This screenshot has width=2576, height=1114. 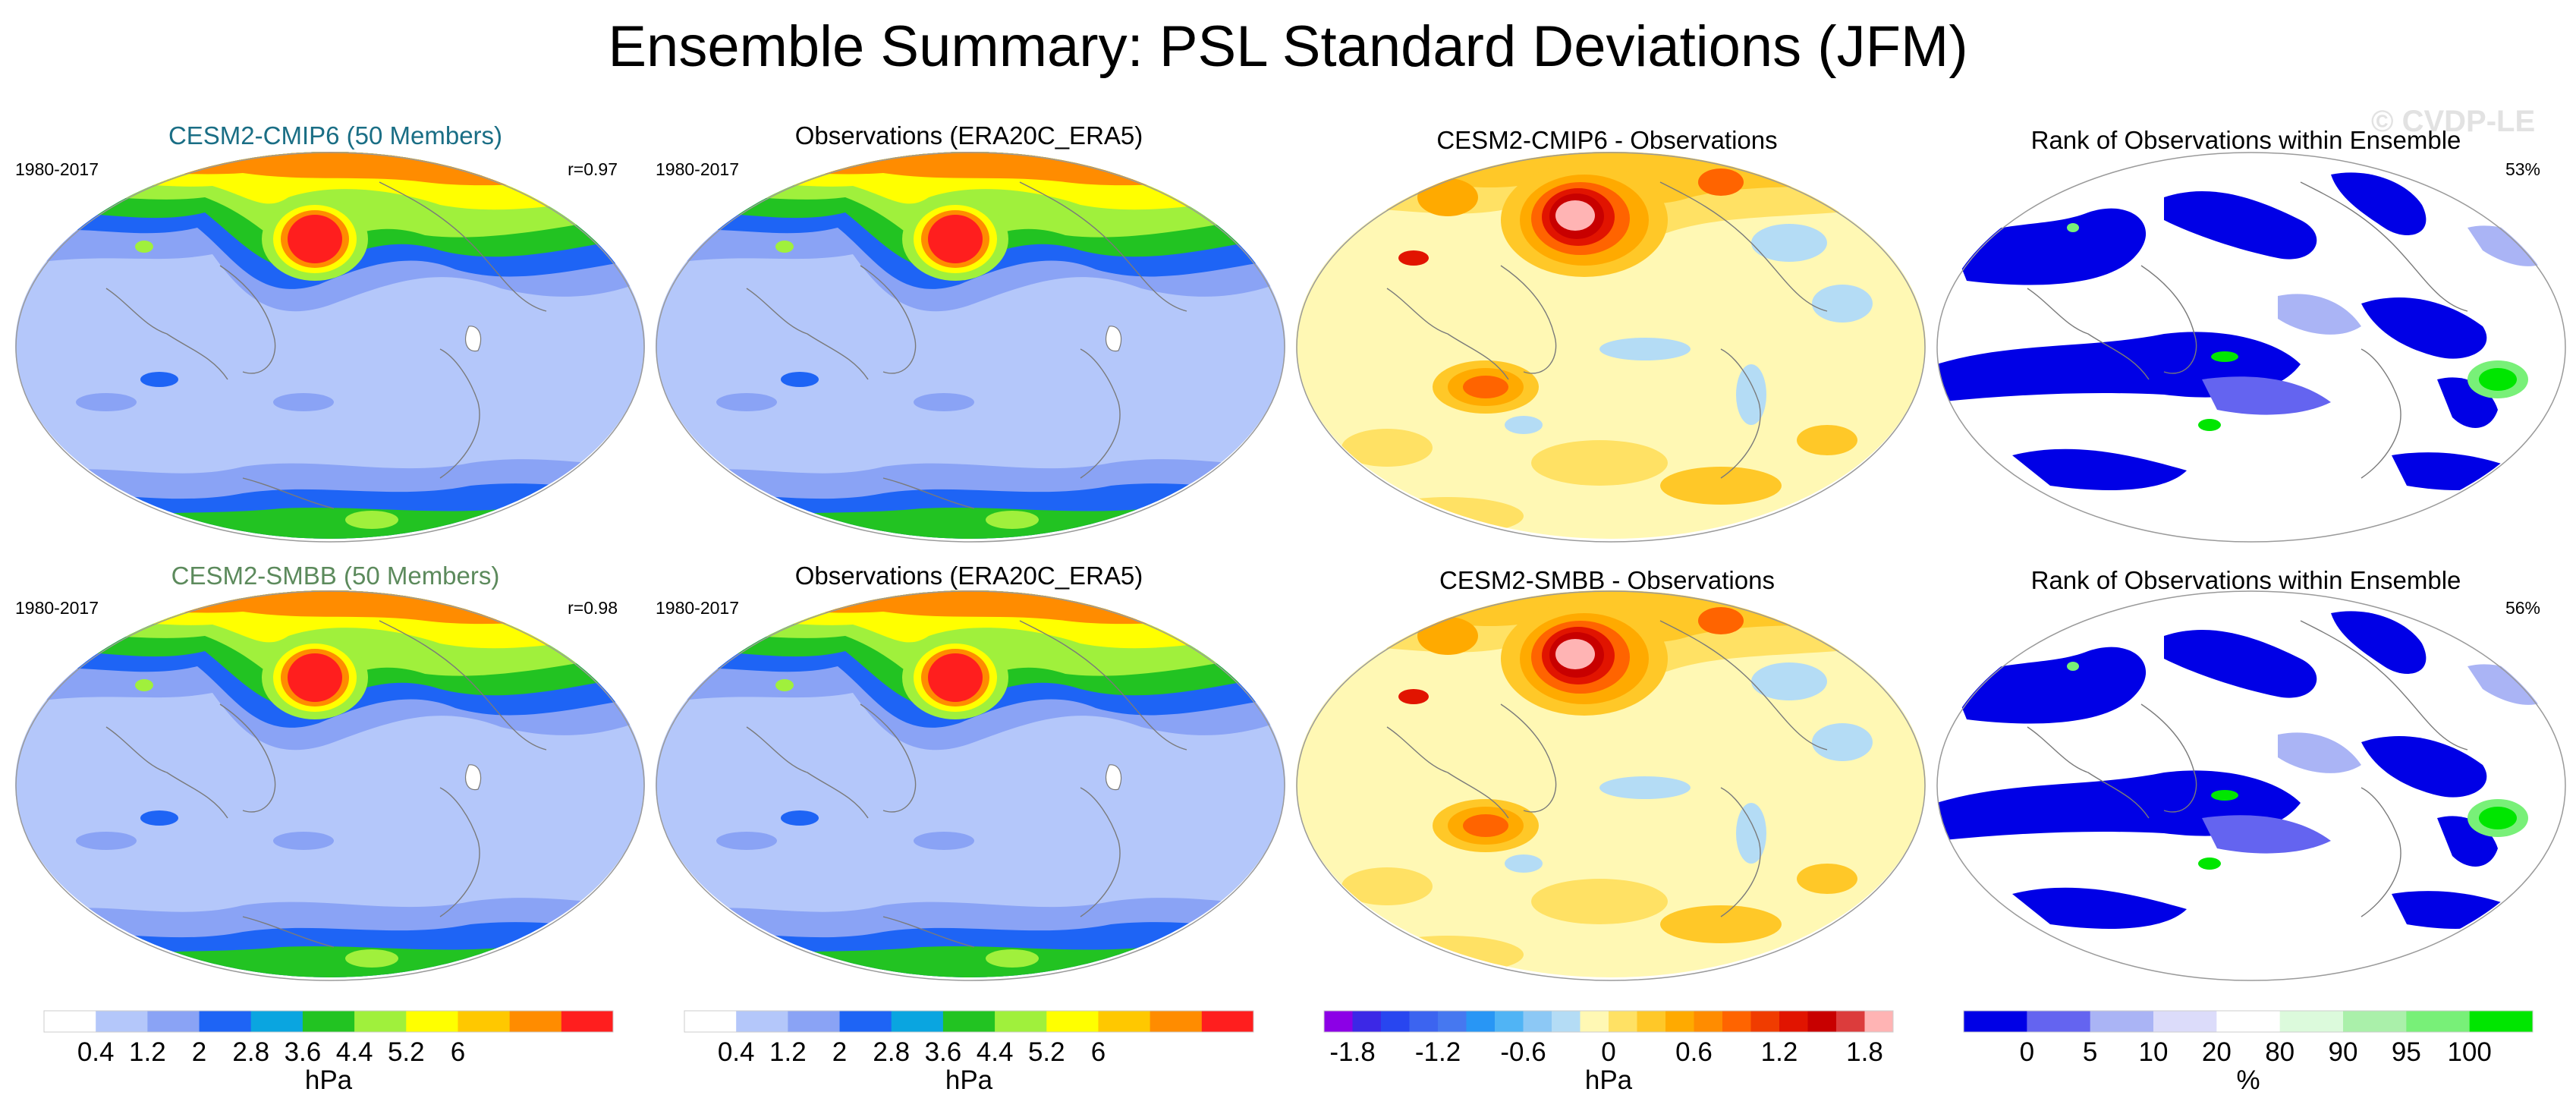 What do you see at coordinates (593, 169) in the screenshot?
I see `pattern-correlation: r=0.97` at bounding box center [593, 169].